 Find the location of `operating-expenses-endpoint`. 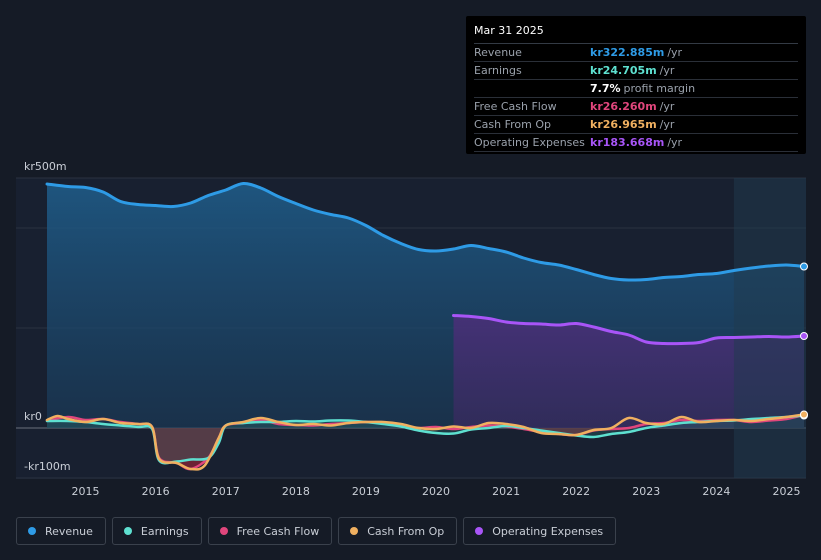

operating-expenses-endpoint is located at coordinates (804, 336).